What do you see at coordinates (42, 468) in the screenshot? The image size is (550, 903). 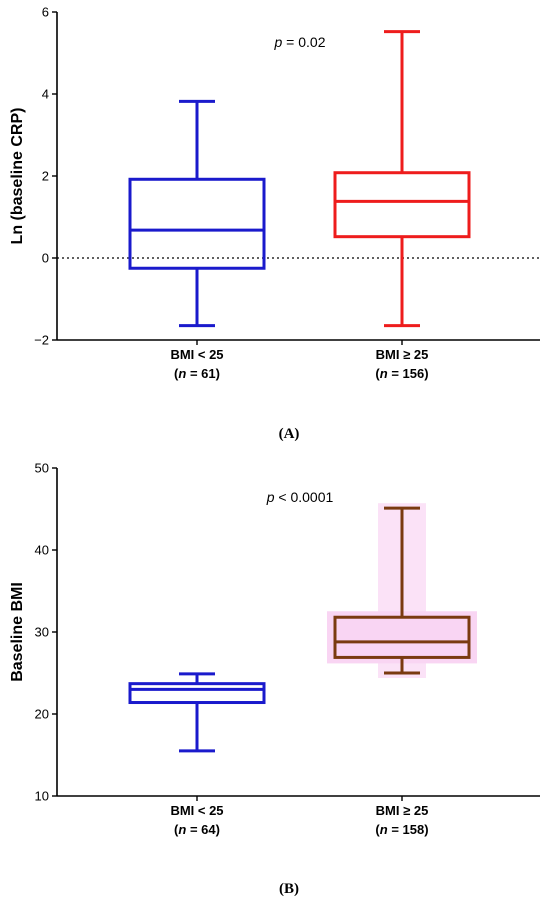 I see `y-tick-label: 50` at bounding box center [42, 468].